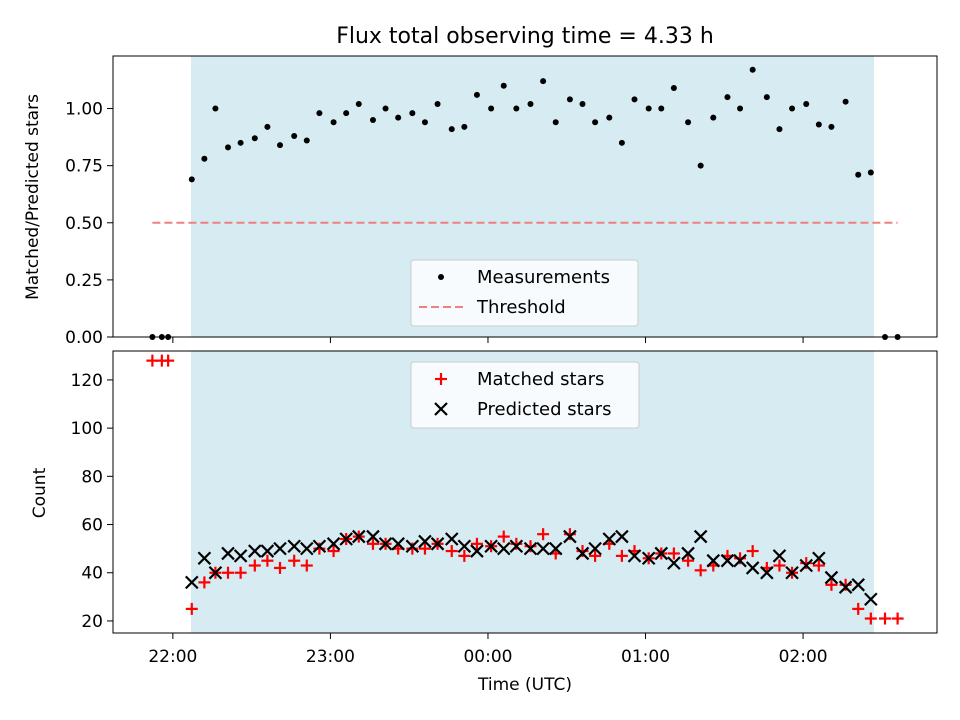 The image size is (960, 720). Describe the element at coordinates (92, 574) in the screenshot. I see `y-tick-label: 40` at that location.